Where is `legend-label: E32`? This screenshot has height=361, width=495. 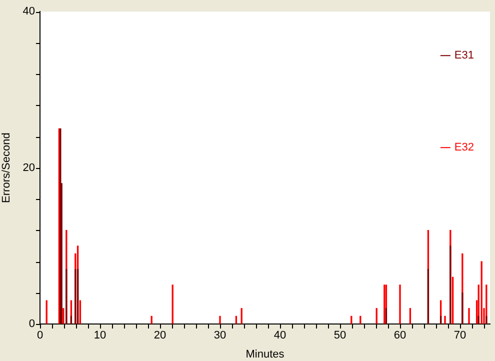 legend-label: E32 is located at coordinates (464, 148).